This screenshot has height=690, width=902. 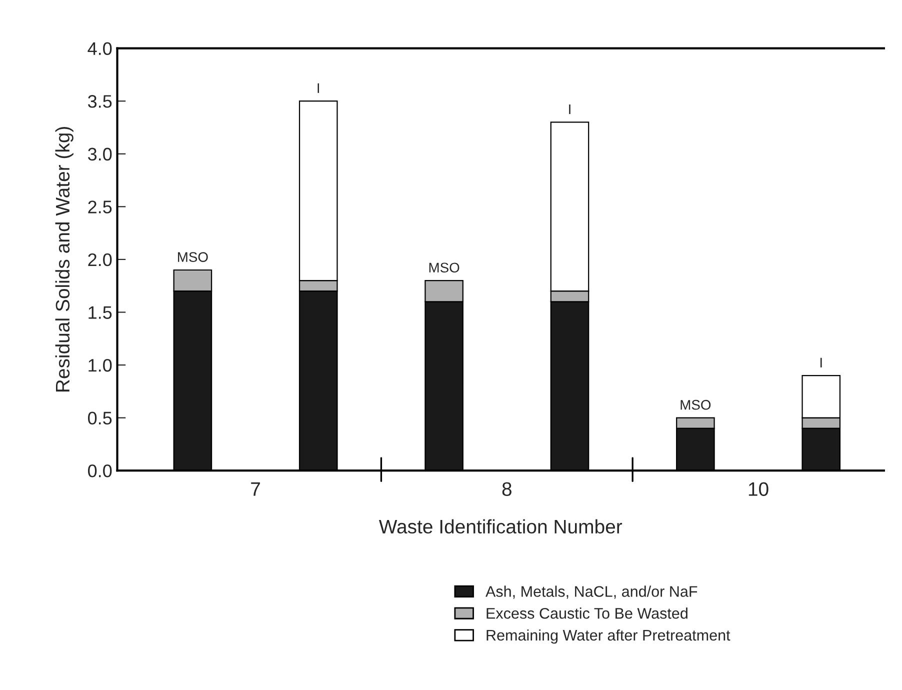 What do you see at coordinates (758, 489) in the screenshot?
I see `x-tick-label: 10` at bounding box center [758, 489].